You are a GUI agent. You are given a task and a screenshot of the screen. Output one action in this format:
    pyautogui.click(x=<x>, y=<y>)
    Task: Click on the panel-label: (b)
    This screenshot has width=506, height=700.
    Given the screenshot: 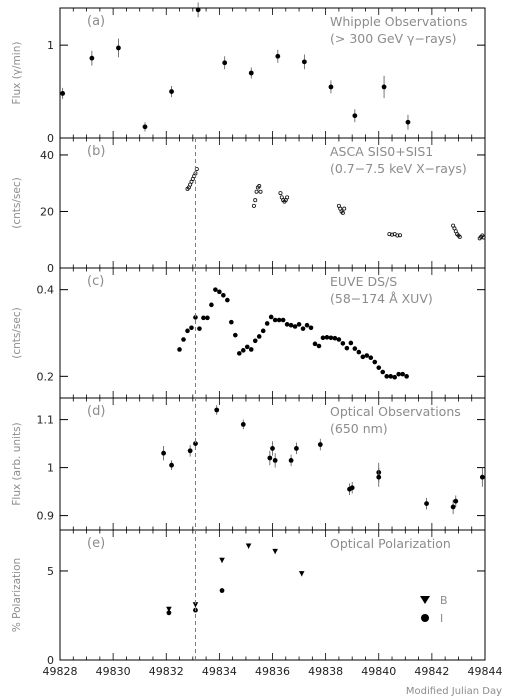 What is the action you would take?
    pyautogui.click(x=96, y=151)
    